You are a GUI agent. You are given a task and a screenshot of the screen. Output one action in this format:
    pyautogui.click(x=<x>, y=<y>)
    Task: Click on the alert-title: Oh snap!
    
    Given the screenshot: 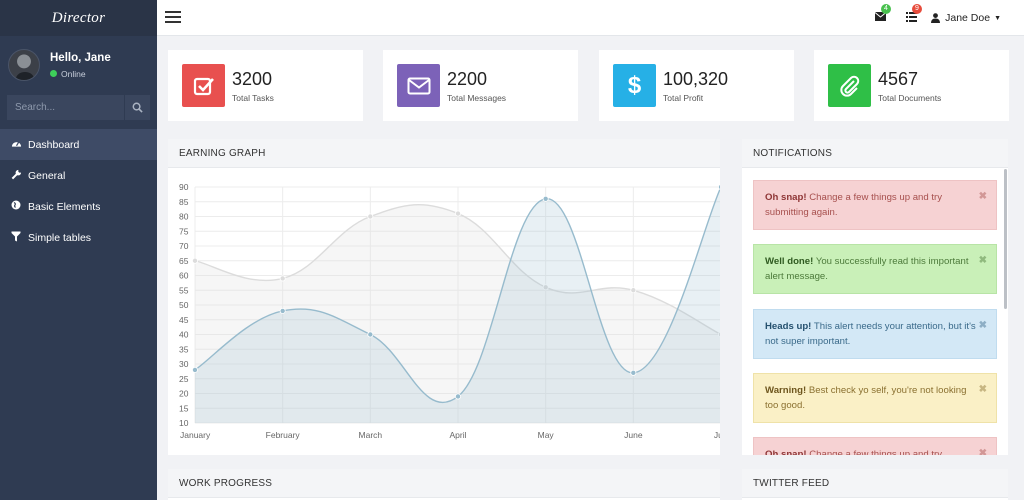 What is the action you would take?
    pyautogui.click(x=786, y=452)
    